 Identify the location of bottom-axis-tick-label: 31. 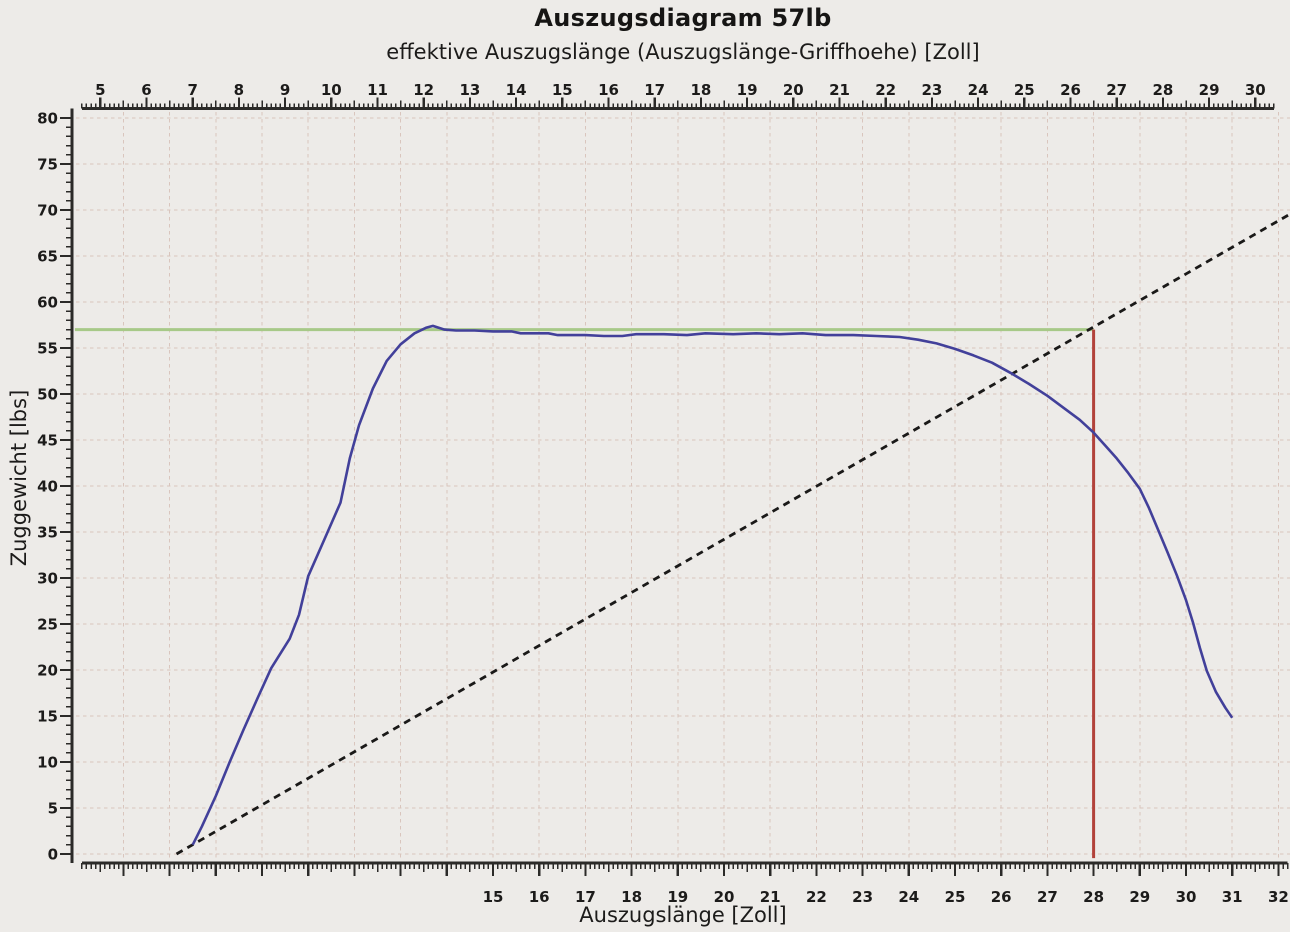
(1232, 897).